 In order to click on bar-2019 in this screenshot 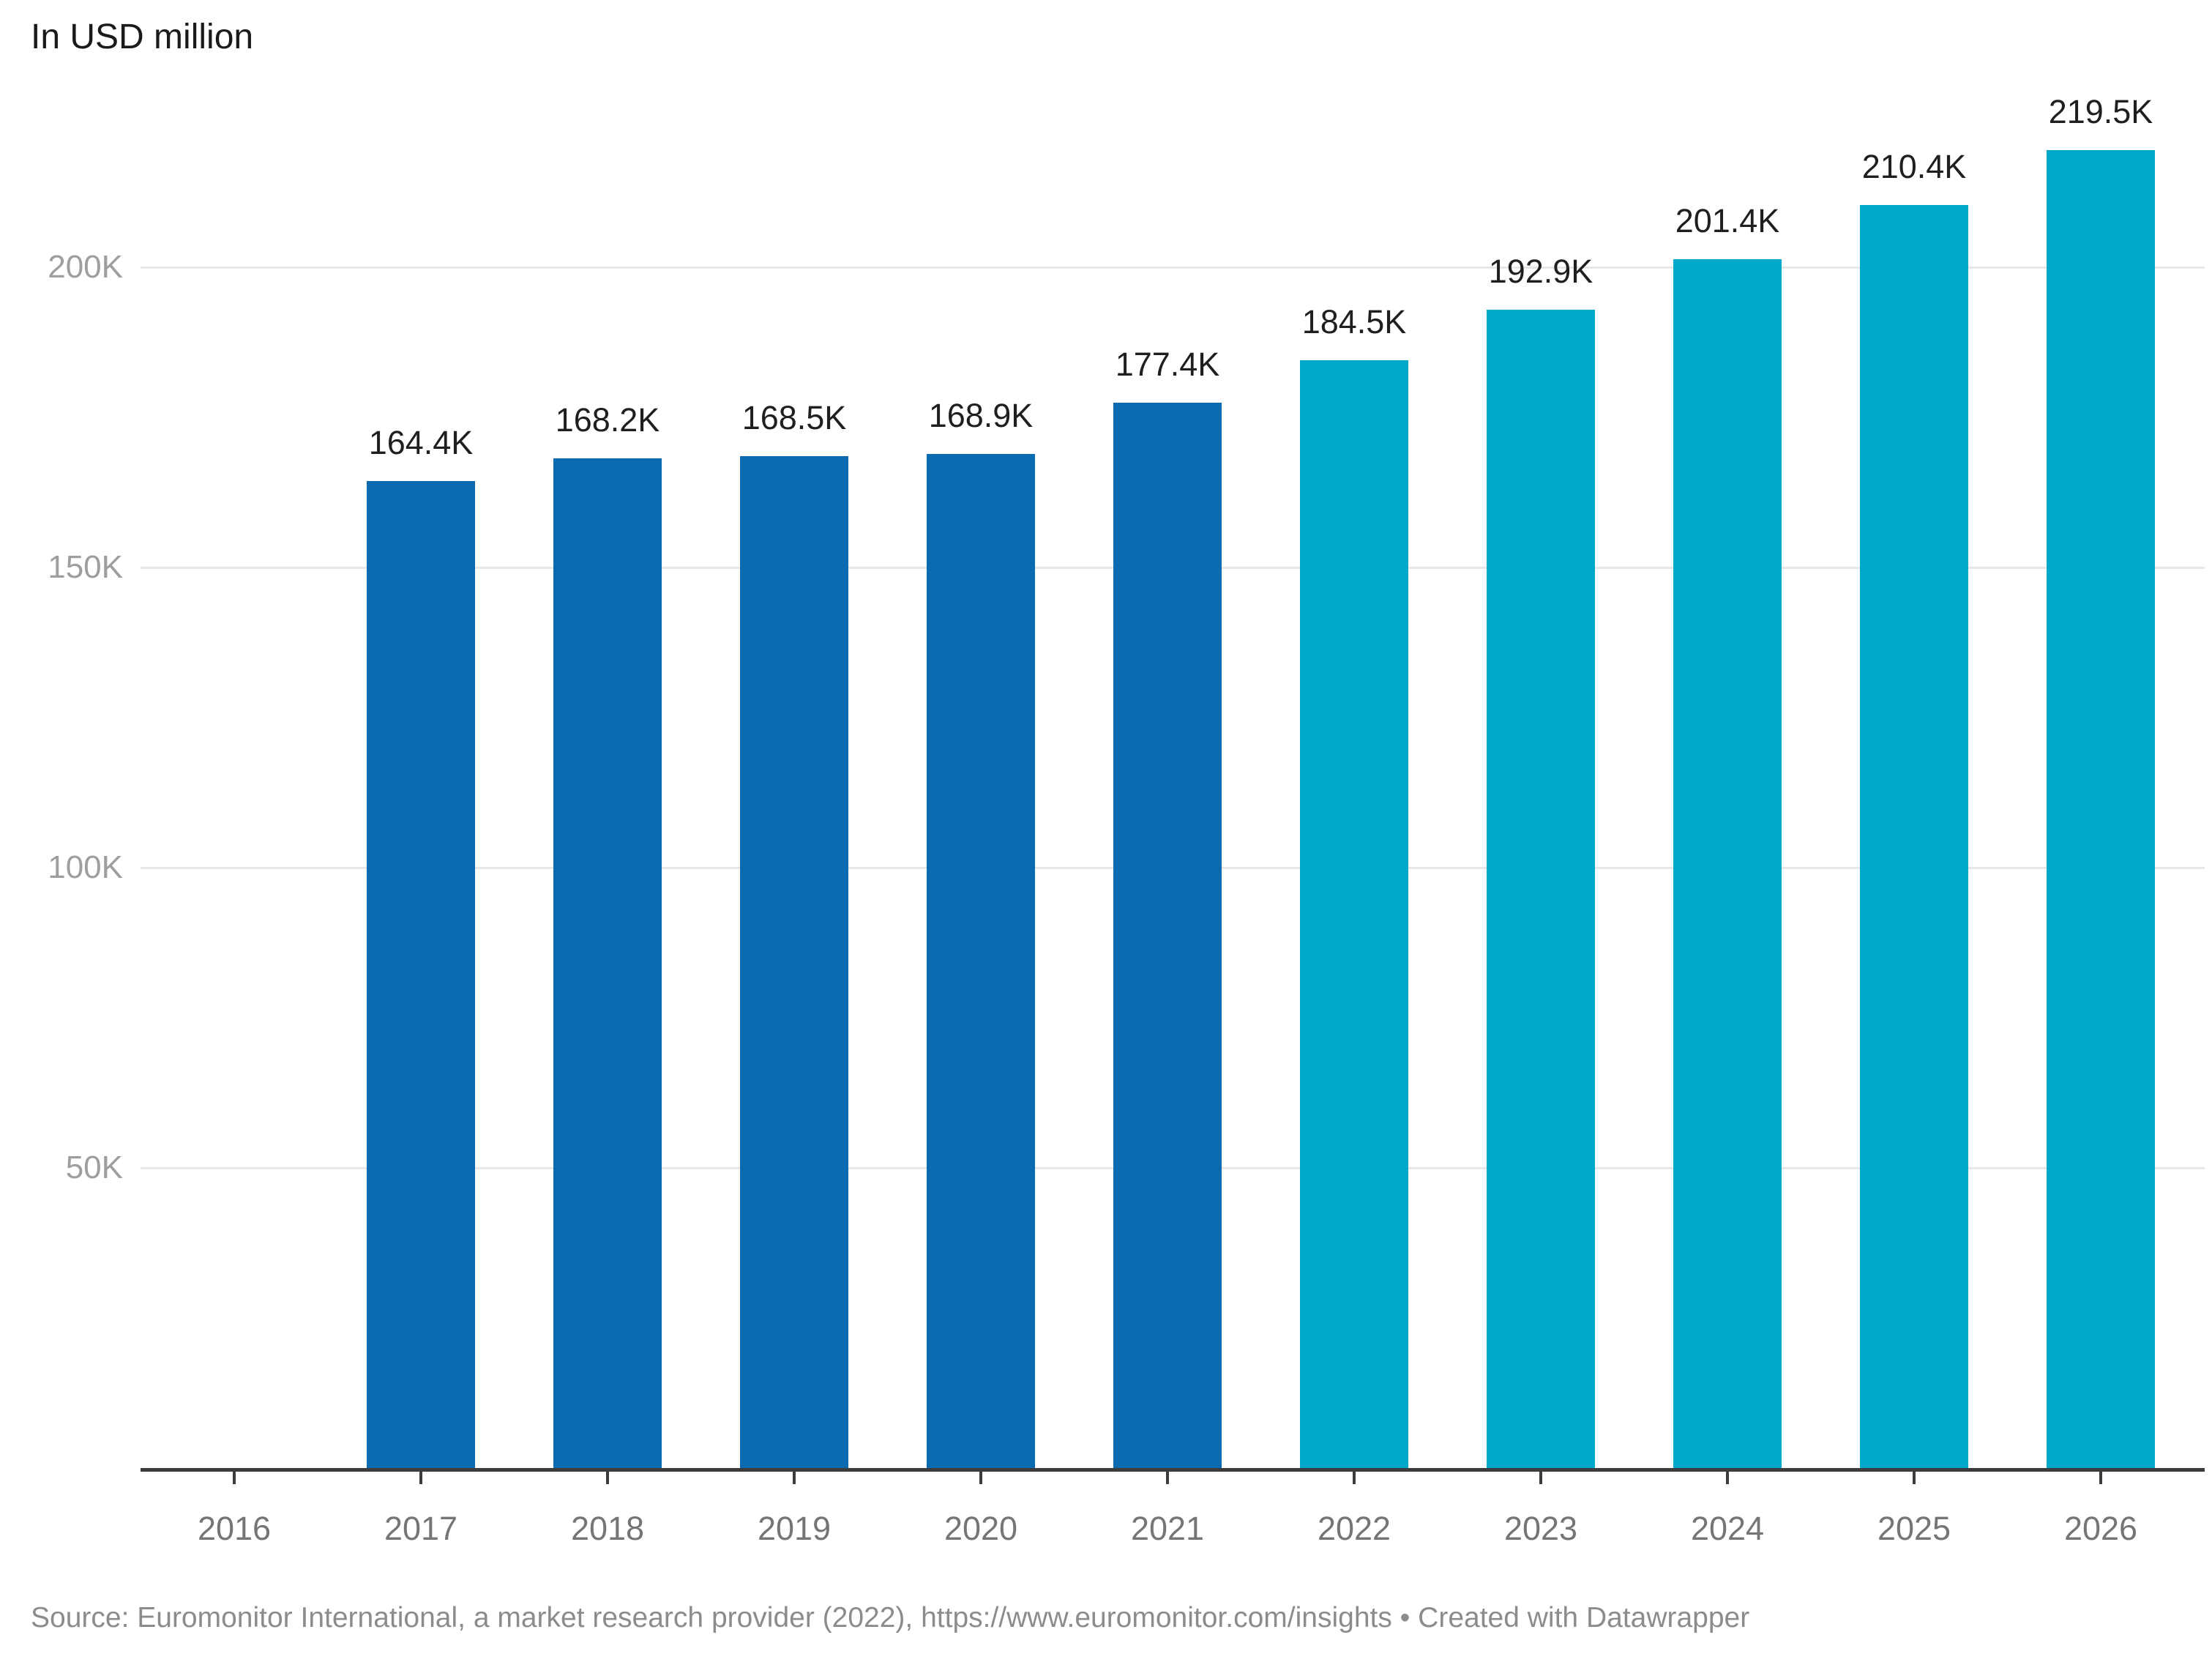, I will do `click(794, 962)`.